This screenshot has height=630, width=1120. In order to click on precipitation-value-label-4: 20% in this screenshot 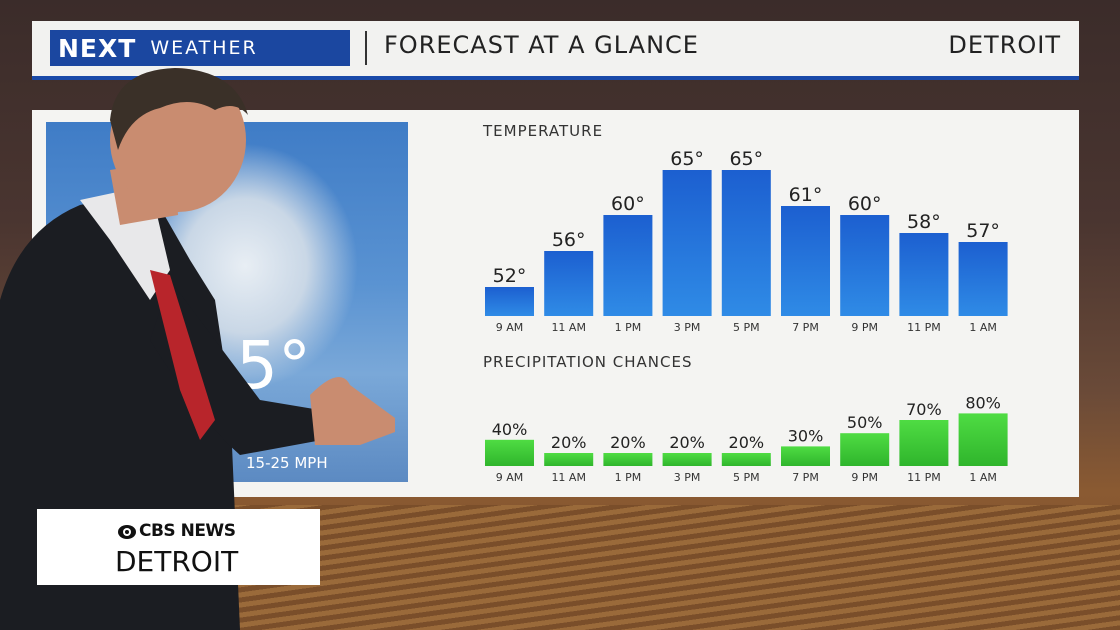, I will do `click(747, 442)`.